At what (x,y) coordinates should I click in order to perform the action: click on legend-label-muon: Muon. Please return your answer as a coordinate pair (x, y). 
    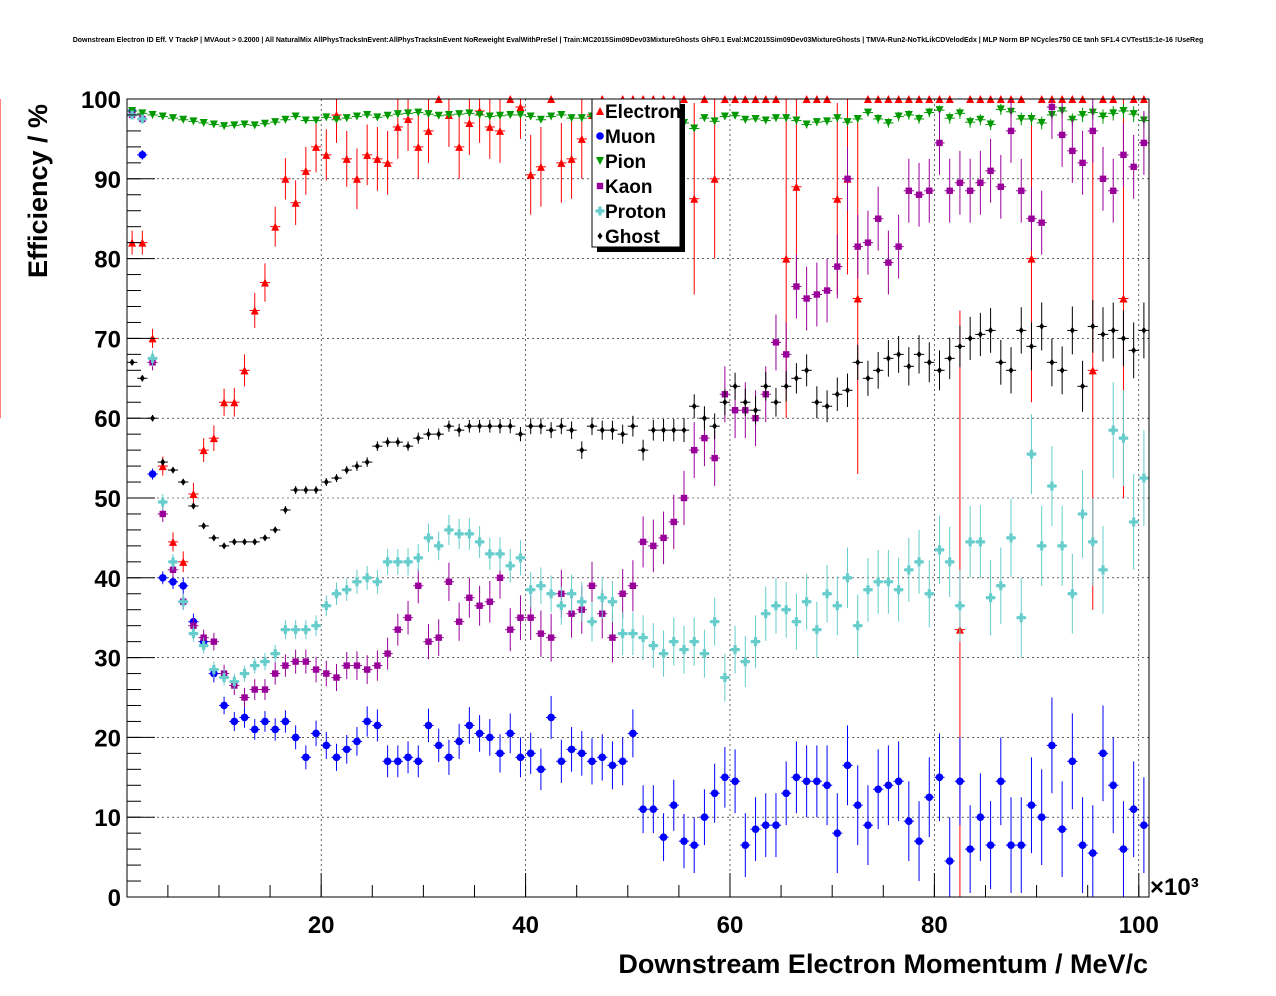
    Looking at the image, I should click on (630, 137).